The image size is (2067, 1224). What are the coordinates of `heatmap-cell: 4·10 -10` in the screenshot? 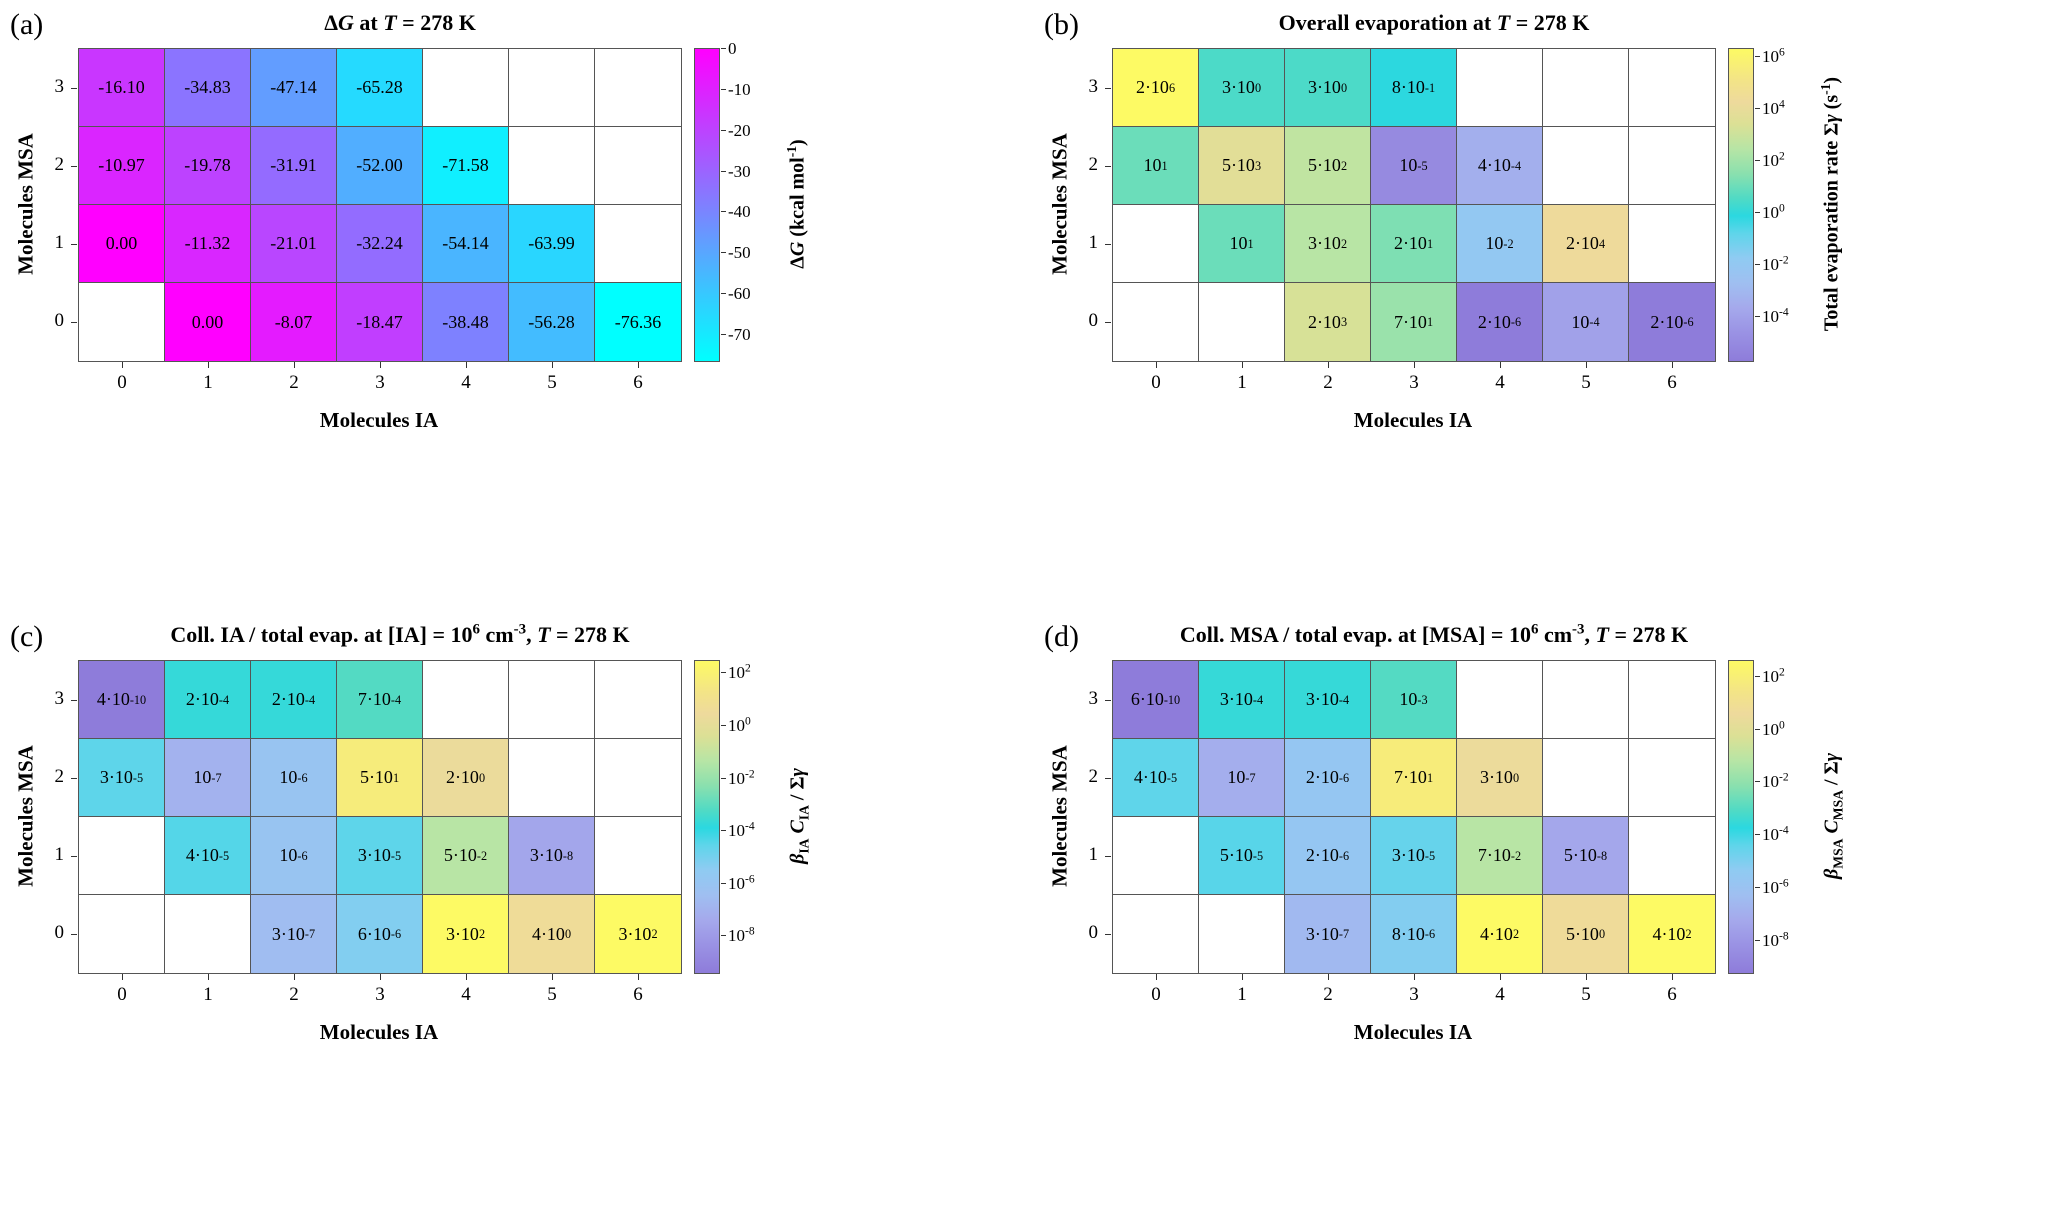 It's located at (122, 700).